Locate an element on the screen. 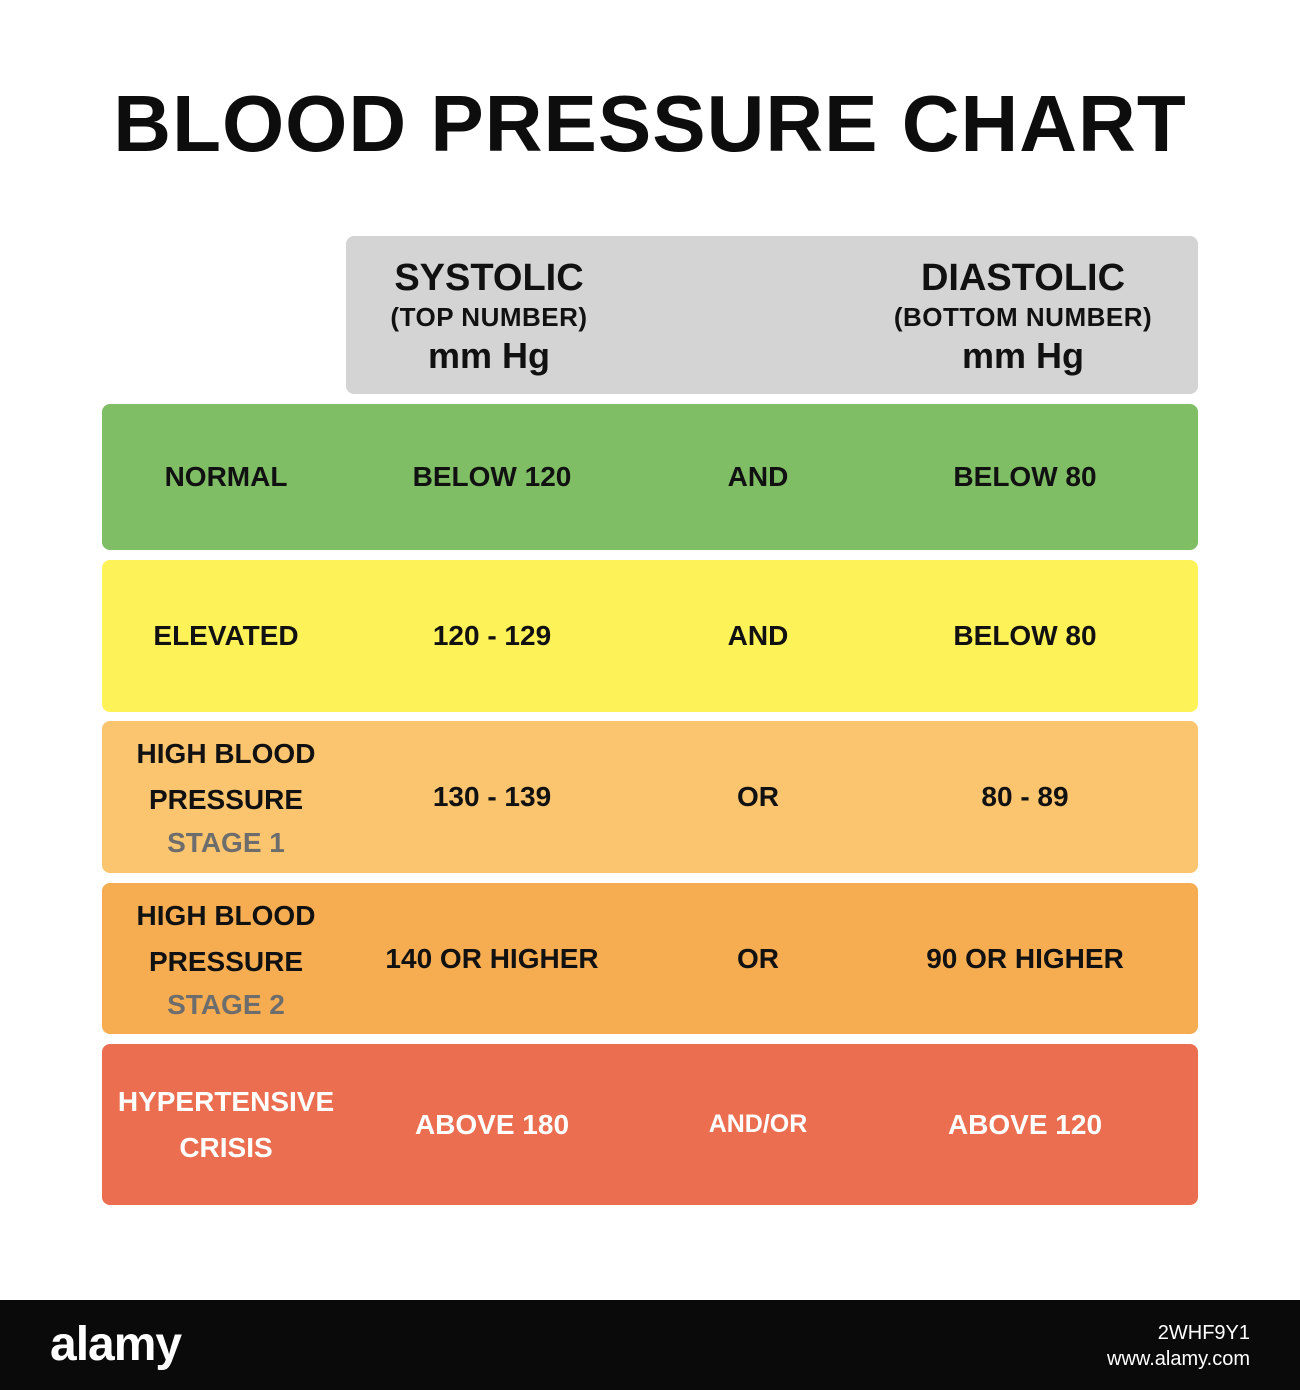  diastolic-value: 80 - 89 is located at coordinates (1025, 796).